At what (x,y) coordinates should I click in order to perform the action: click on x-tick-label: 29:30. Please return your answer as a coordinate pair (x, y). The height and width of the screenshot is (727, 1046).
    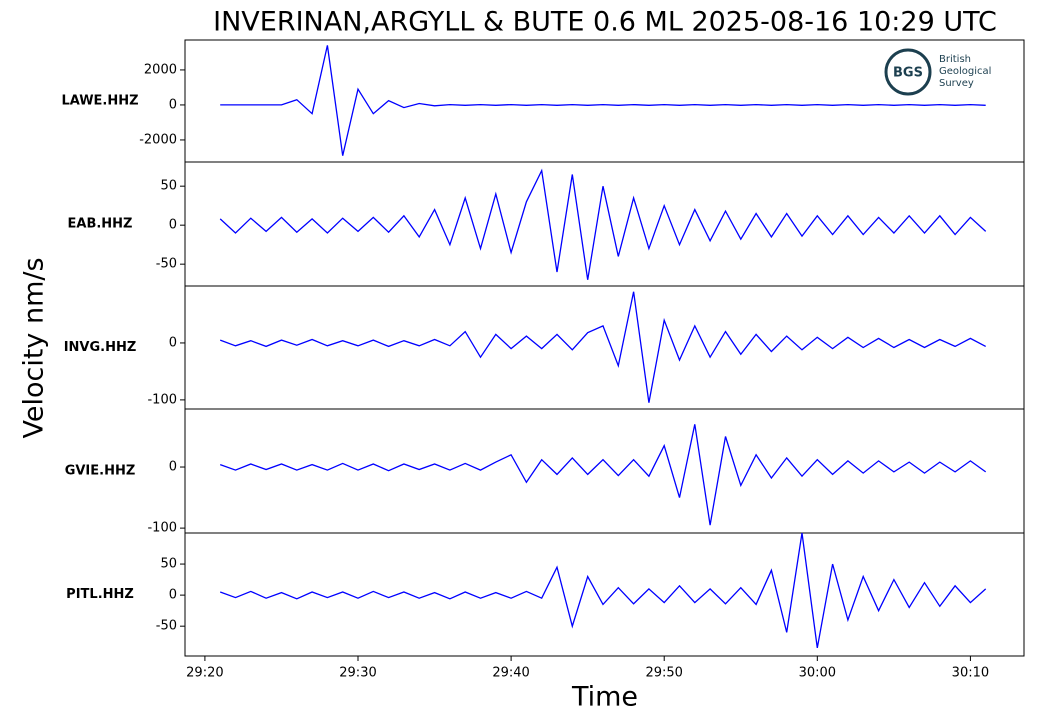
    Looking at the image, I should click on (357, 673).